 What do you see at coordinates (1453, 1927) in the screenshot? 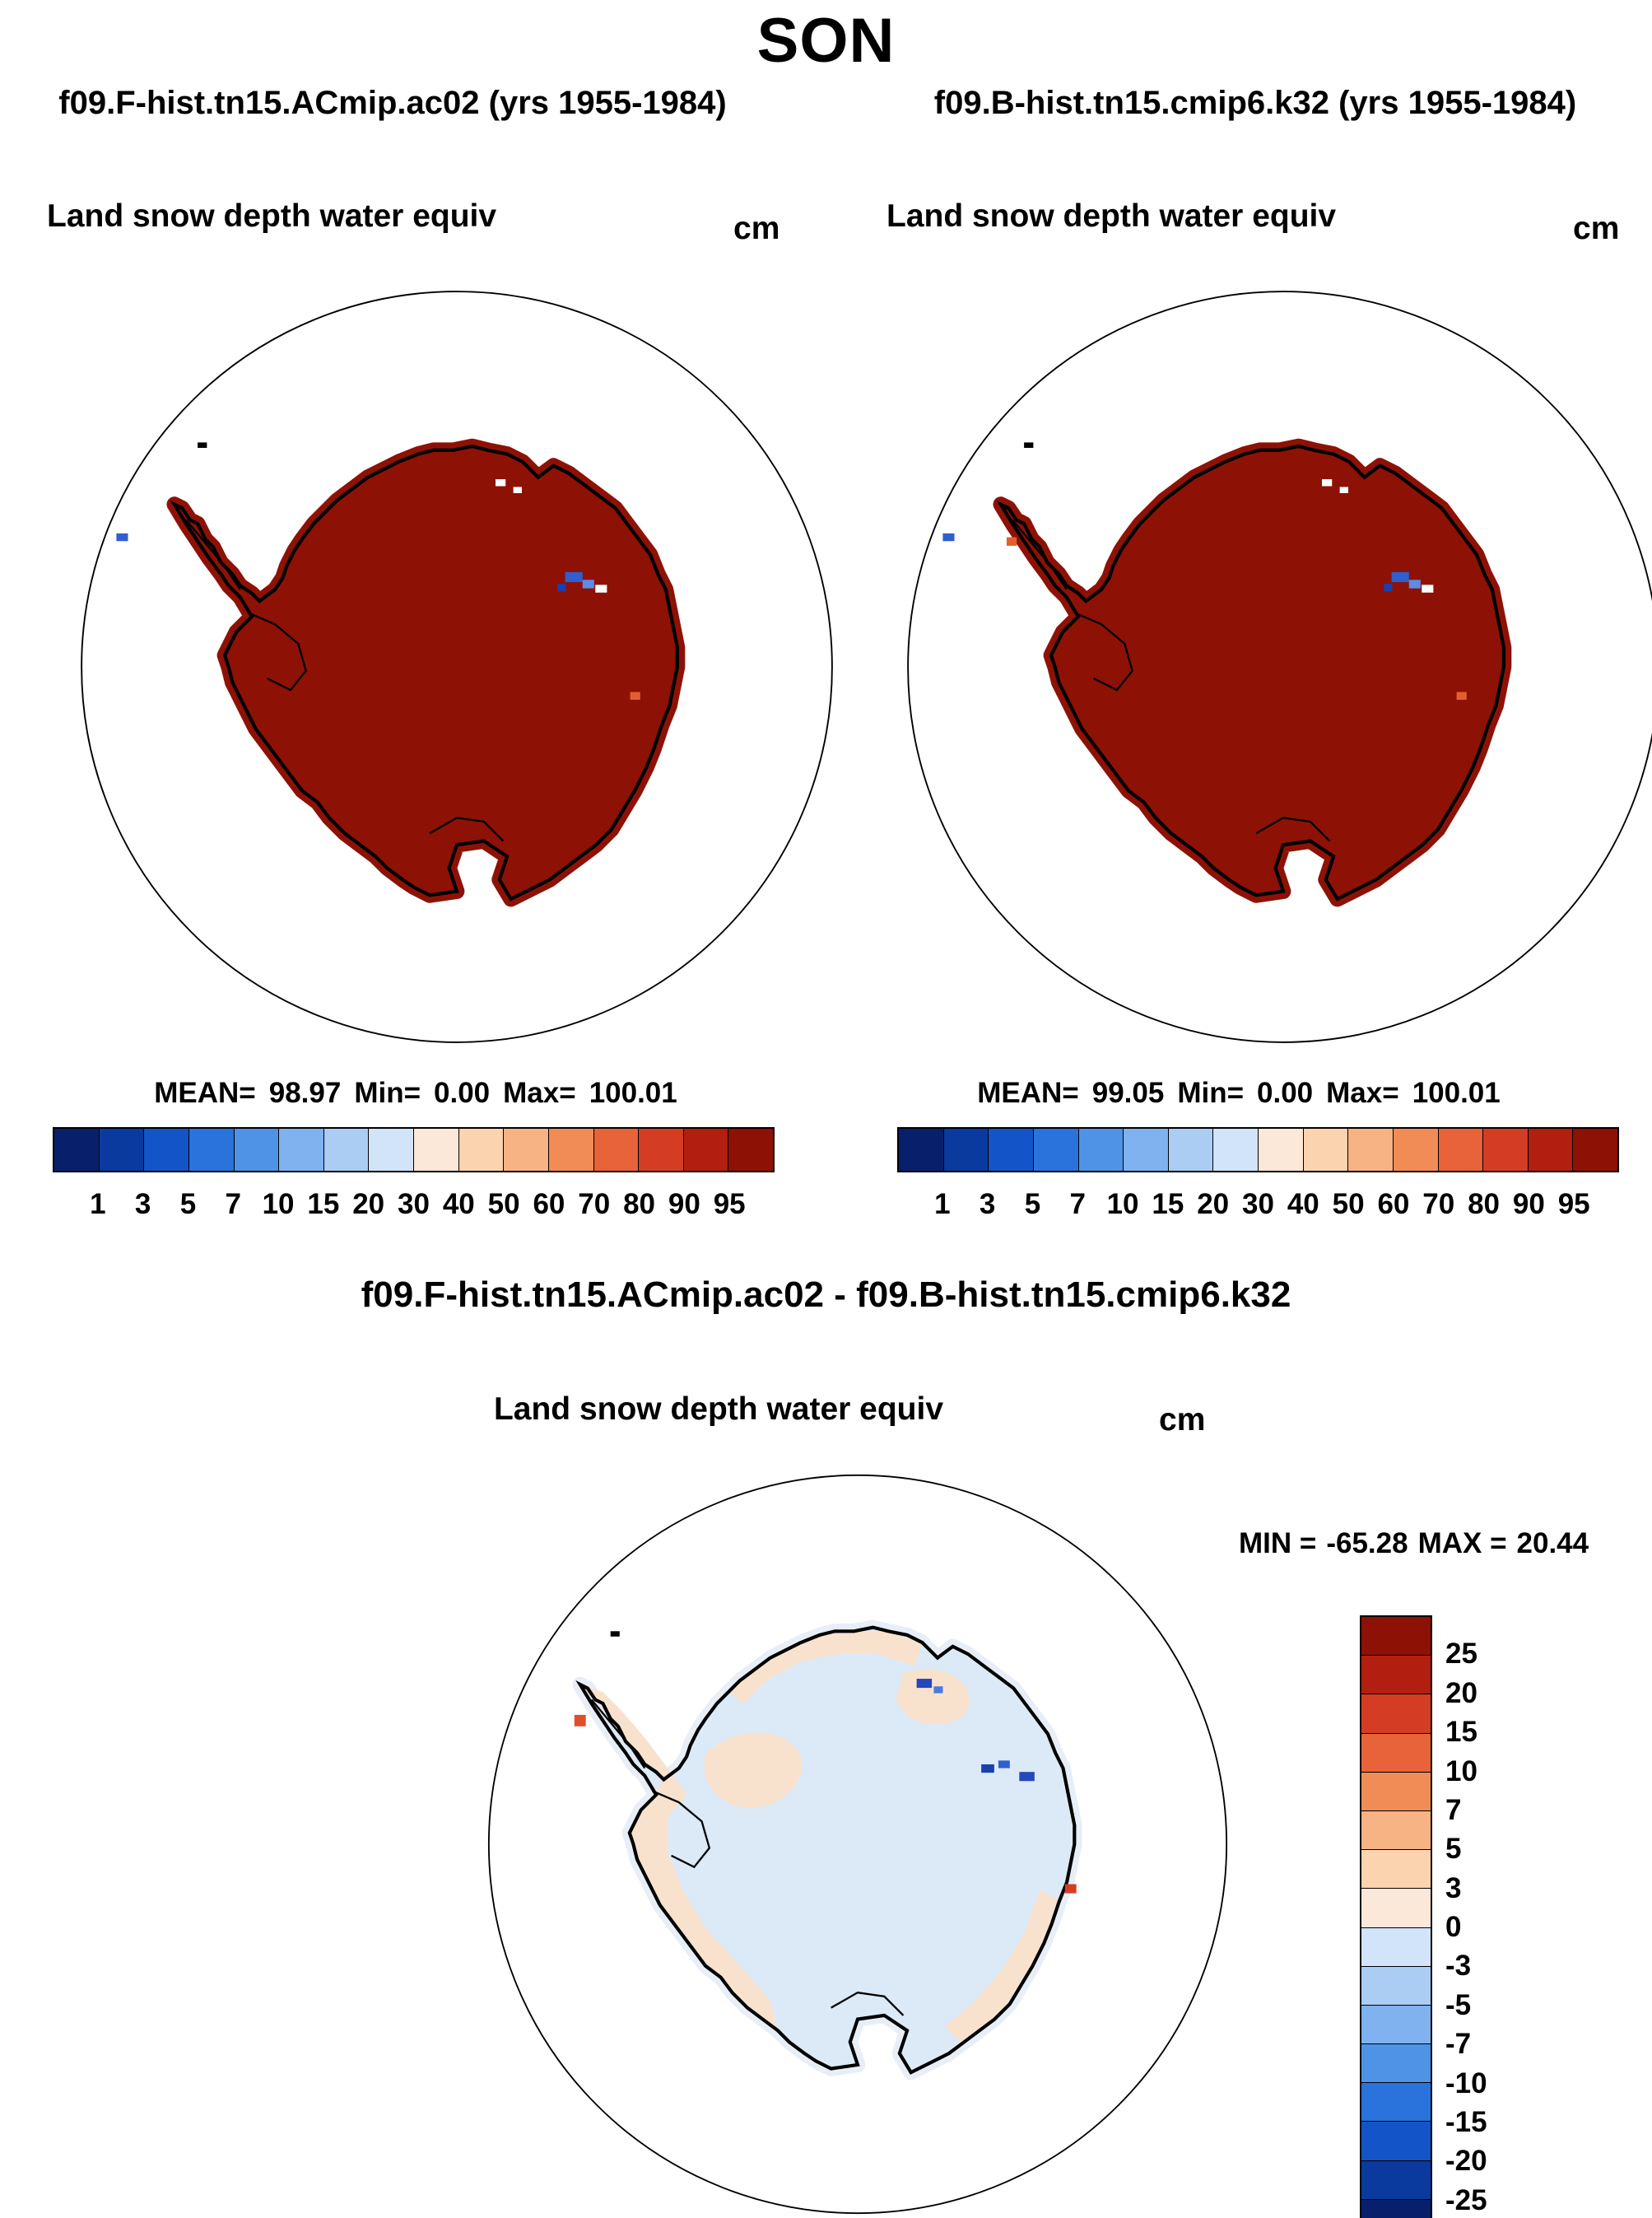
I see `tick-label: 0` at bounding box center [1453, 1927].